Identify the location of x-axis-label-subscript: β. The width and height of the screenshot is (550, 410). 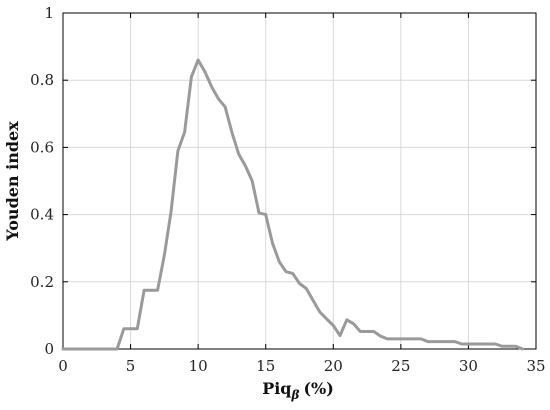
(294, 395).